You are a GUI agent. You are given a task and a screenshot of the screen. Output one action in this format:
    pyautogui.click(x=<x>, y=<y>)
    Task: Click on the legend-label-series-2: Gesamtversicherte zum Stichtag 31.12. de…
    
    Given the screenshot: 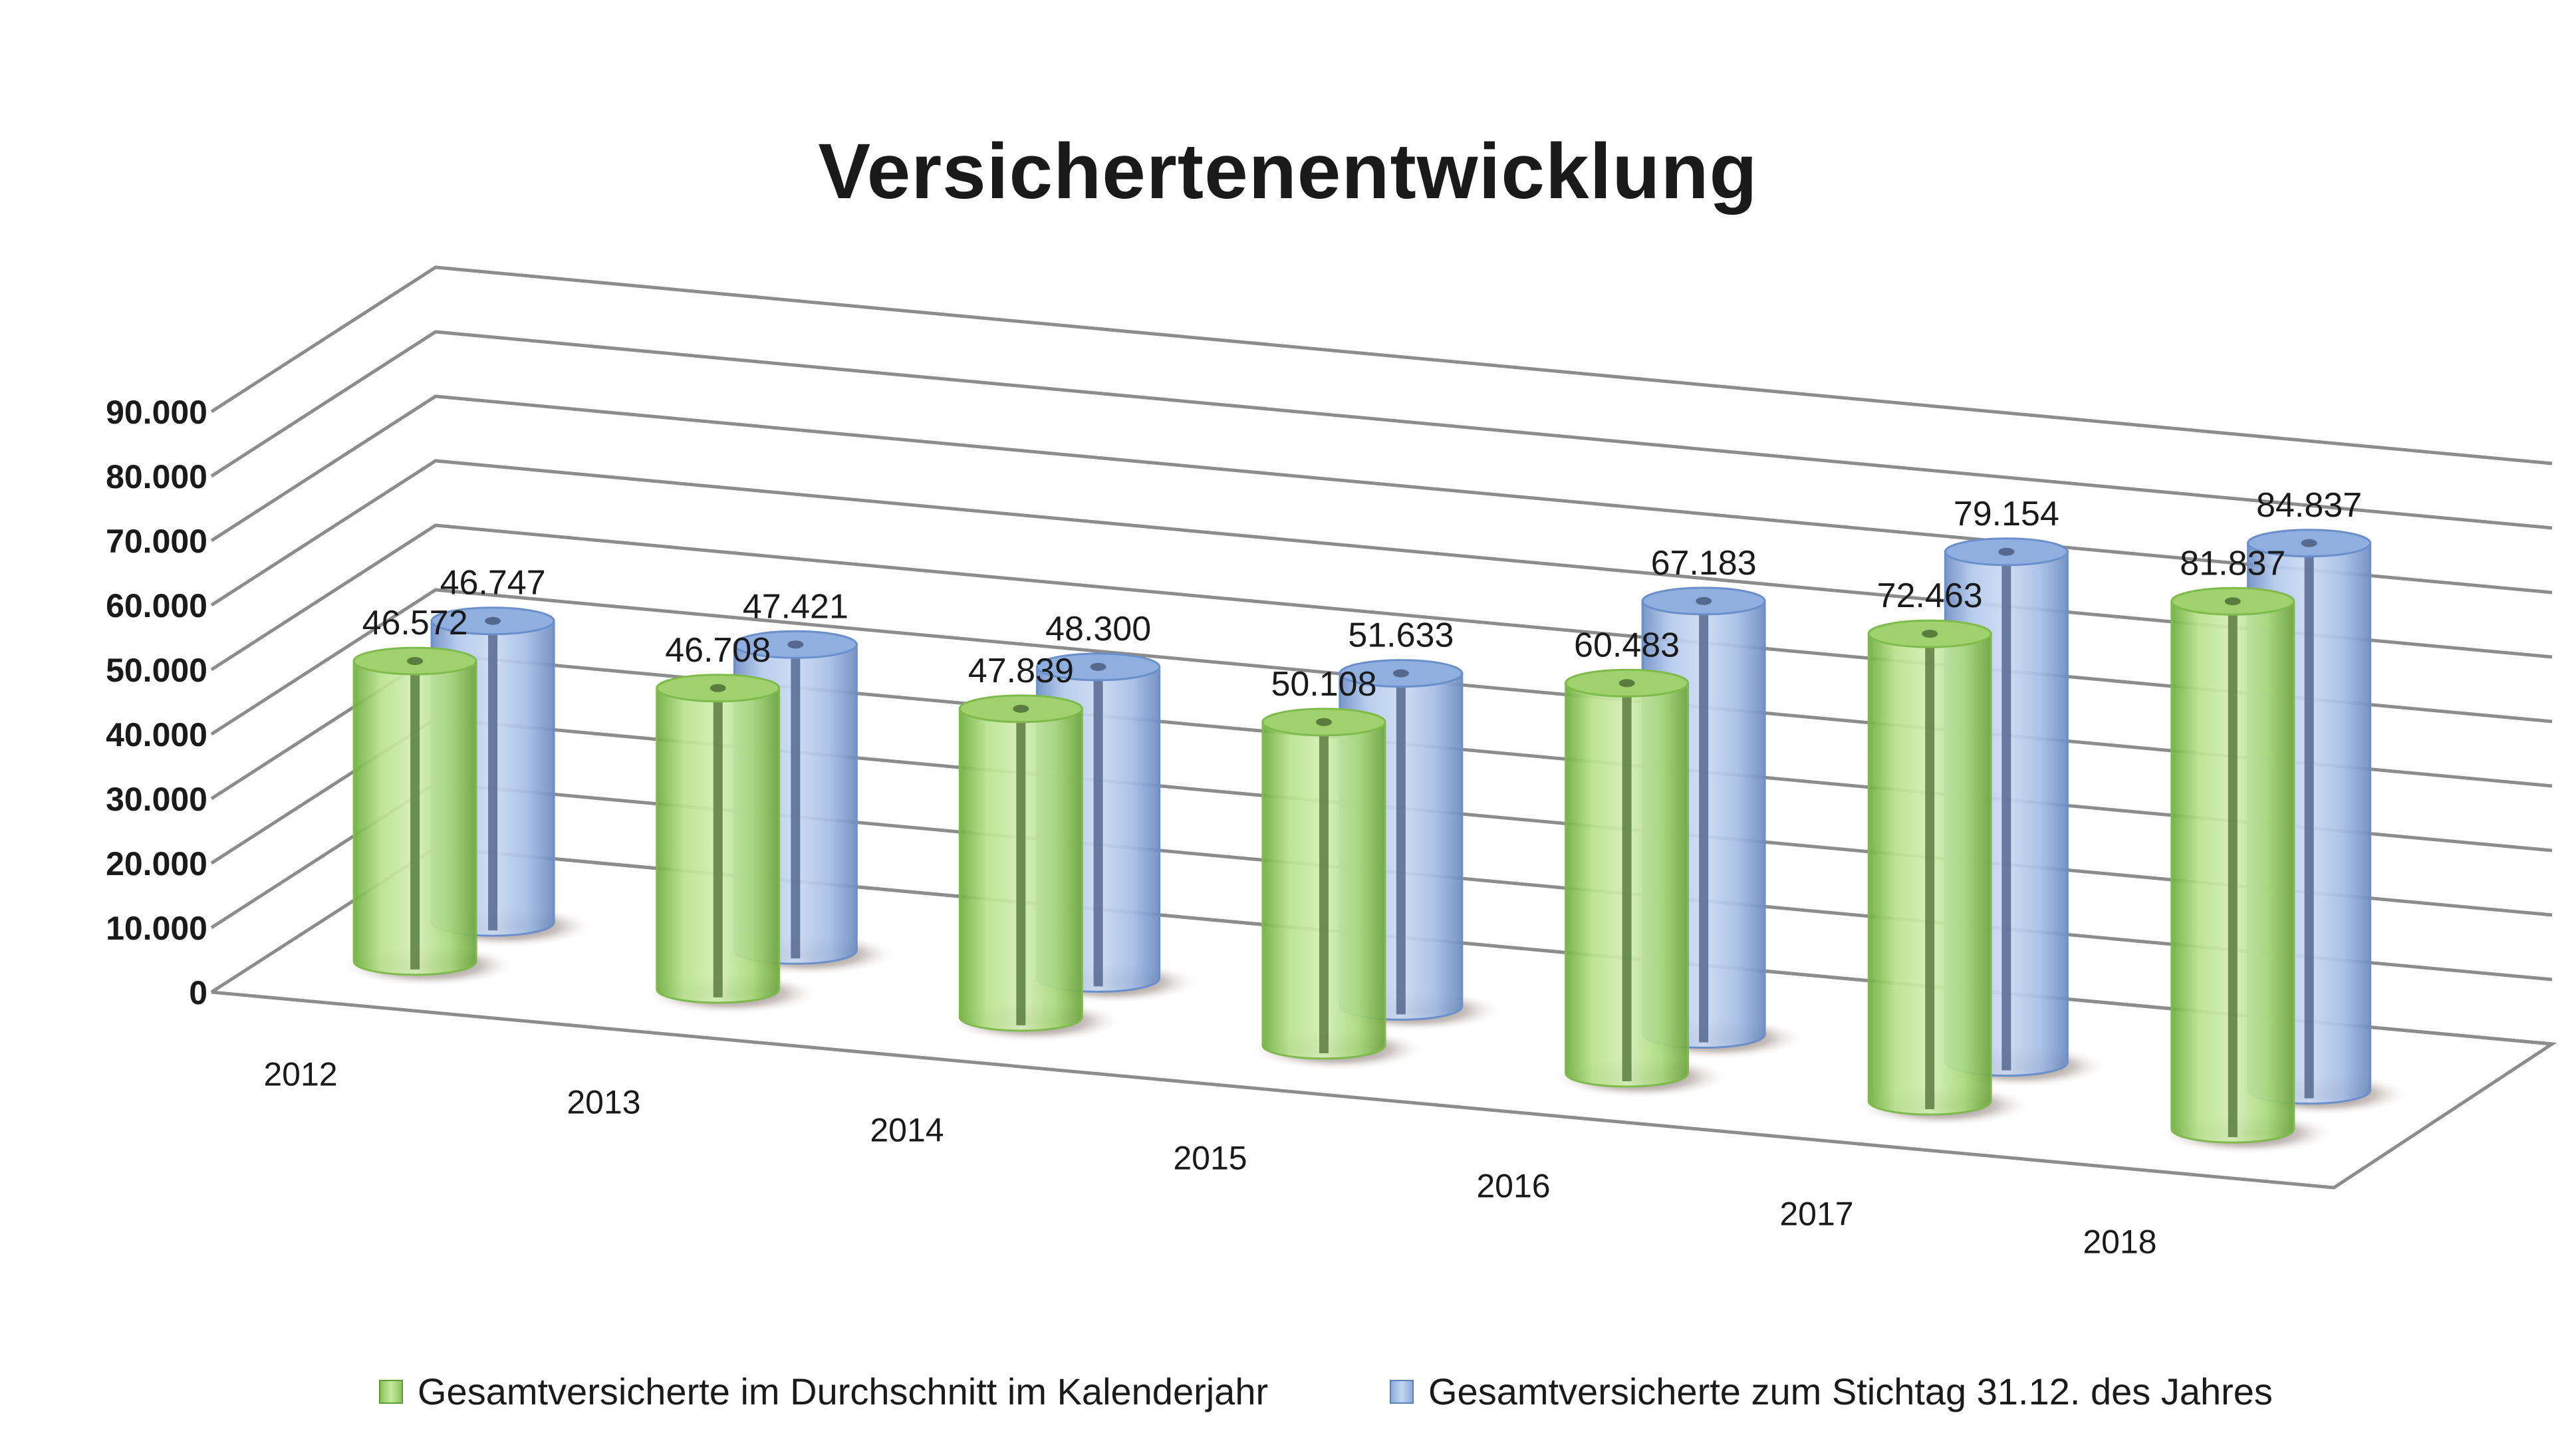 What is the action you would take?
    pyautogui.click(x=1850, y=1392)
    